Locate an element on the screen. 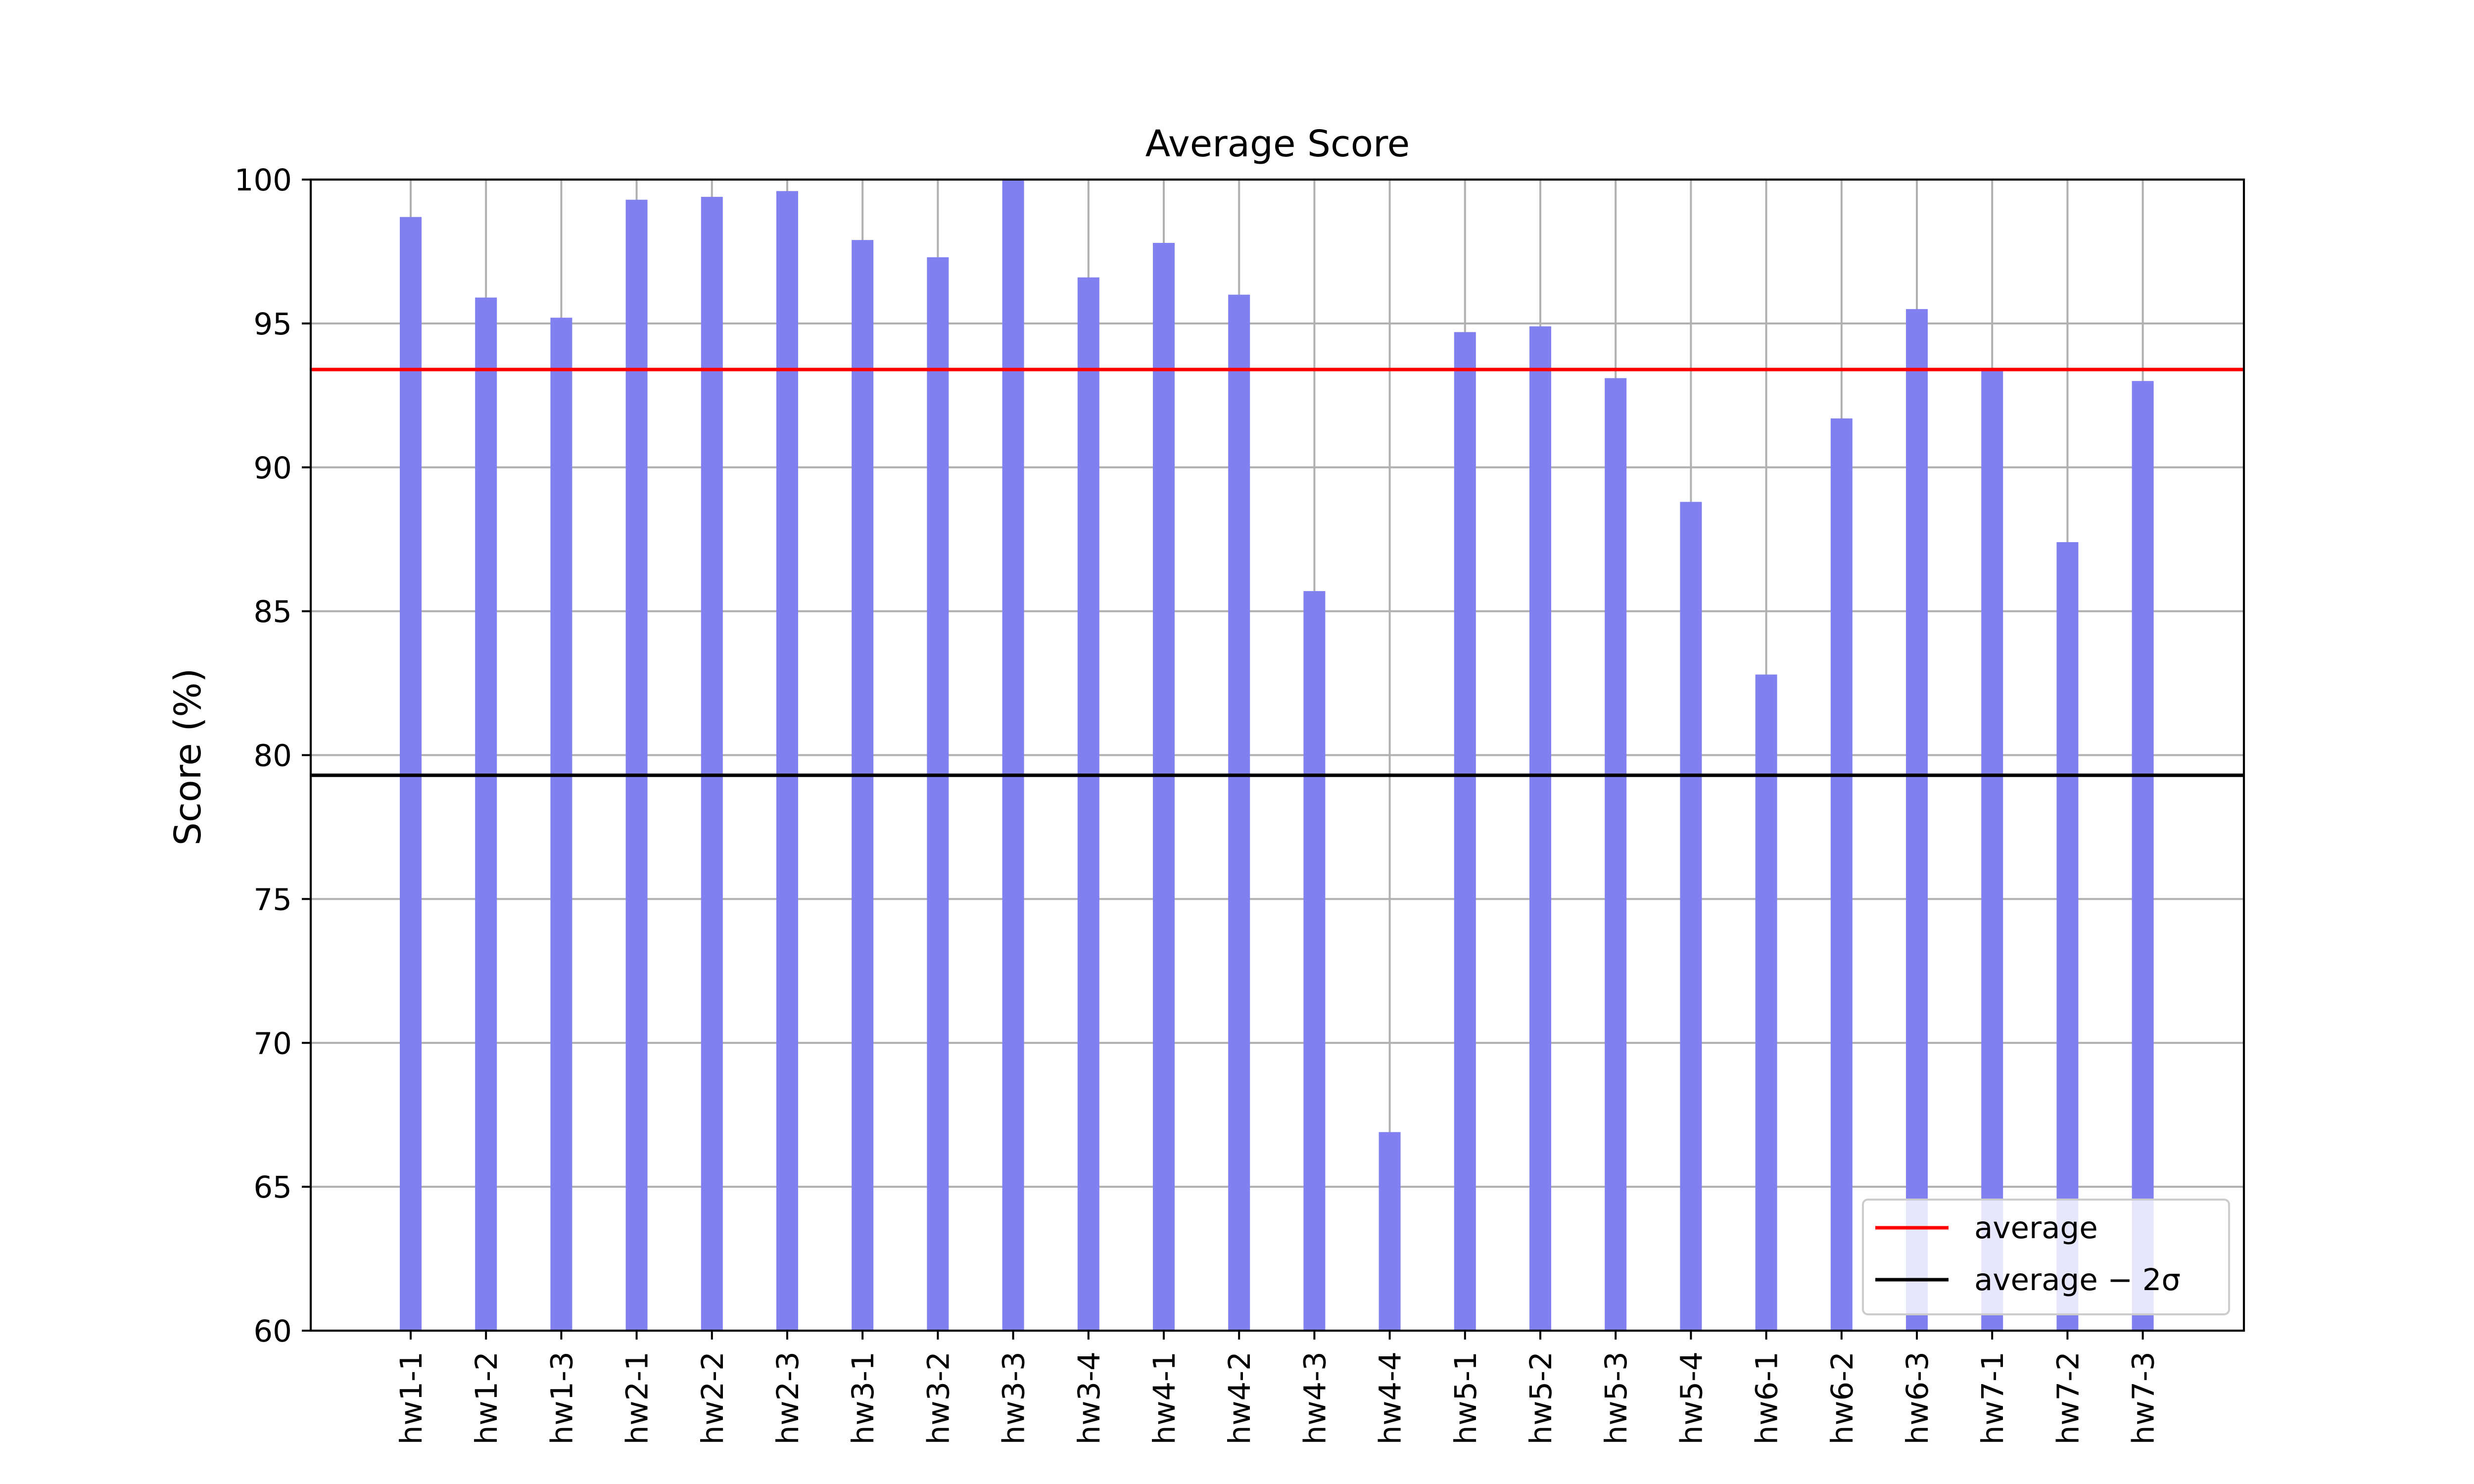 The height and width of the screenshot is (1484, 2474). legend-box is located at coordinates (2046, 1257).